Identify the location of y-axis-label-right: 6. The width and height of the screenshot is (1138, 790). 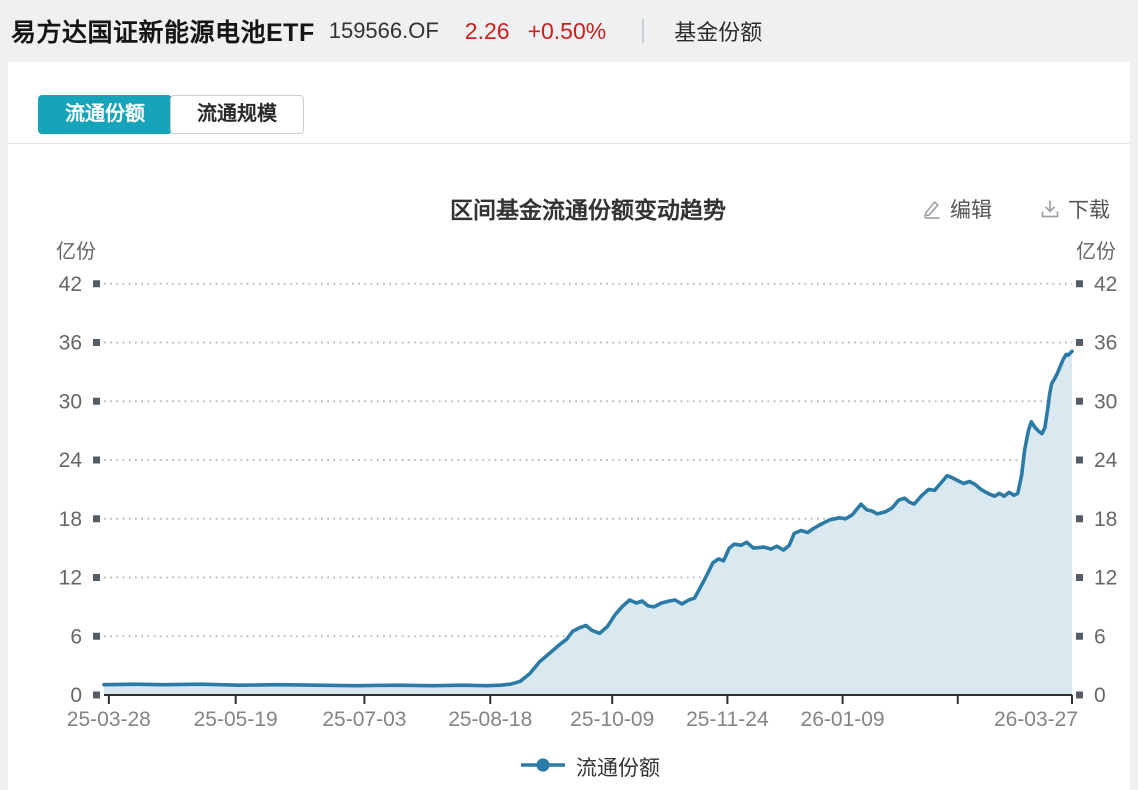
(1100, 636).